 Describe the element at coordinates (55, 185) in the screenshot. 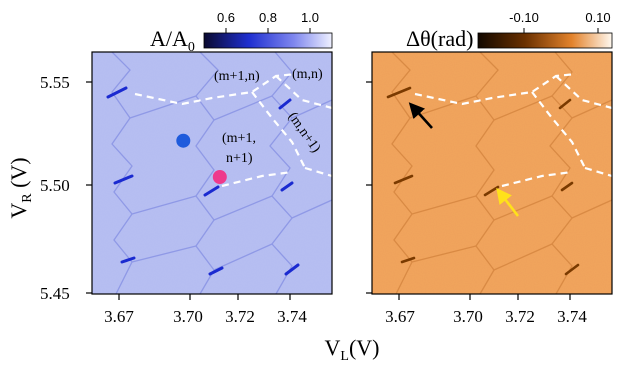

I see `y-tick-label: 5.50` at that location.